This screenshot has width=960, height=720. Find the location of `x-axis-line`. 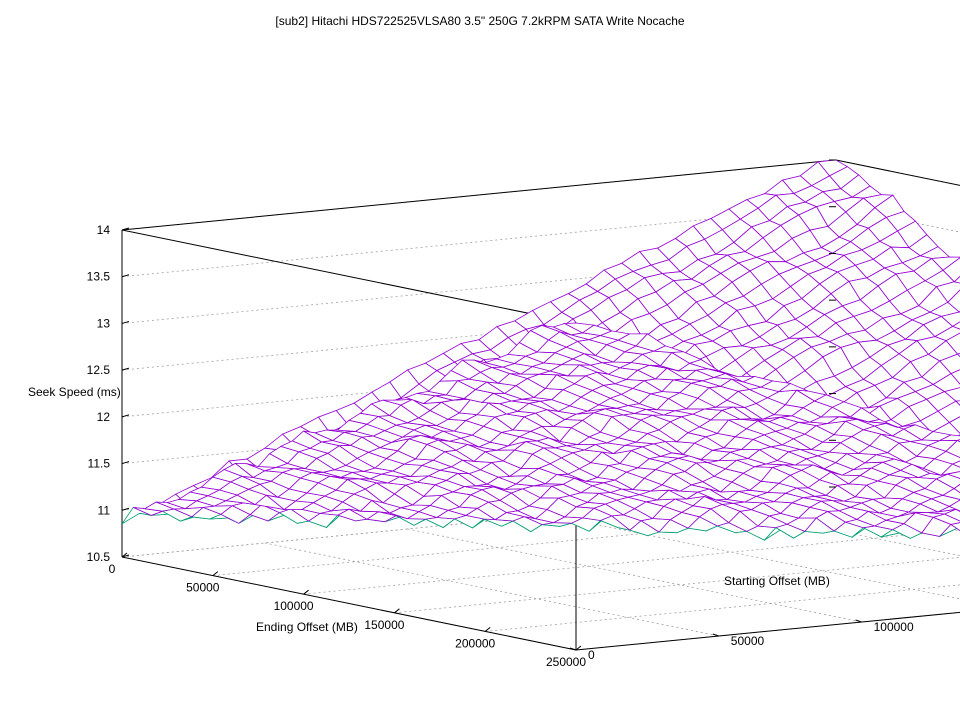

x-axis-line is located at coordinates (349, 603).